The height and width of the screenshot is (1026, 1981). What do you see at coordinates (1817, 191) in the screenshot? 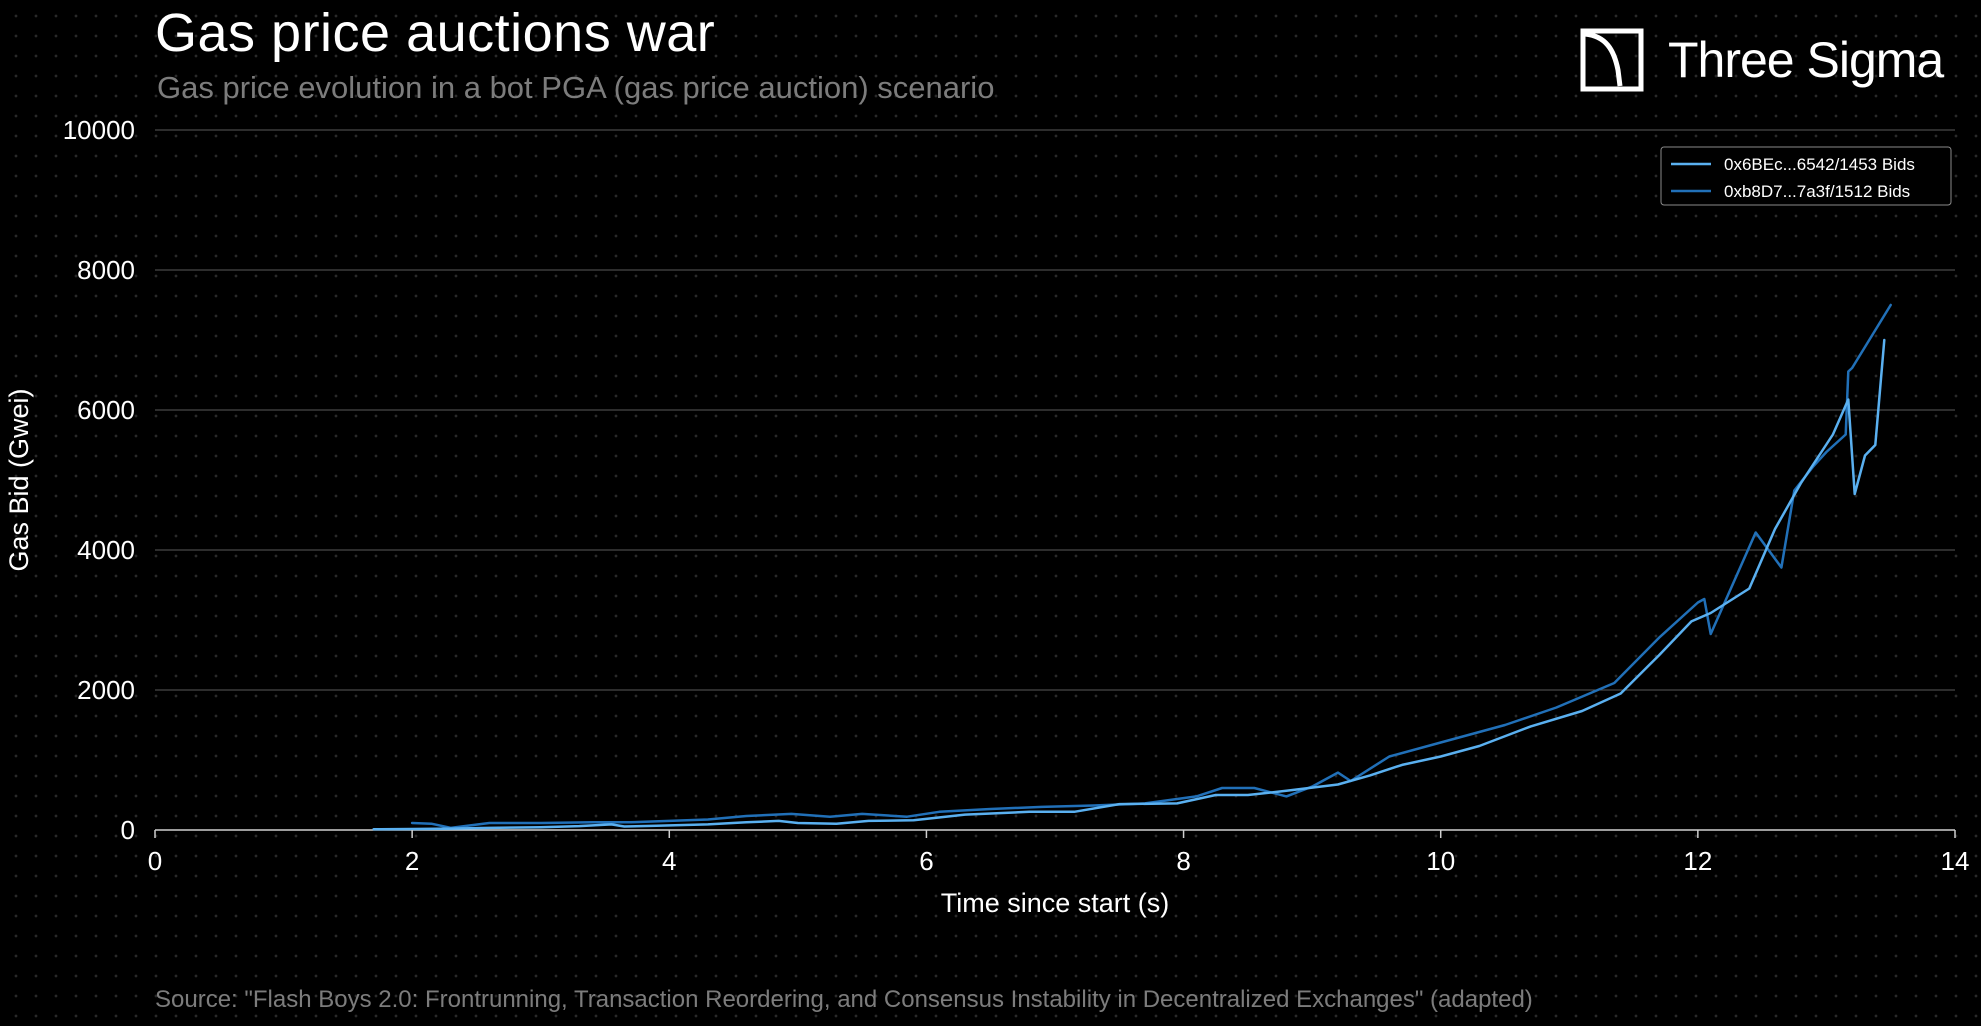
I see `legend-label-2: 0xb8D7...7a3f/1512 Bids` at bounding box center [1817, 191].